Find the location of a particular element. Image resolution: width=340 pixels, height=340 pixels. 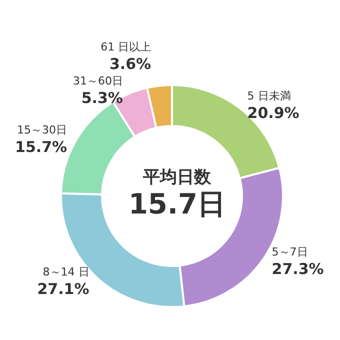

data-label: 20.9% is located at coordinates (273, 113).